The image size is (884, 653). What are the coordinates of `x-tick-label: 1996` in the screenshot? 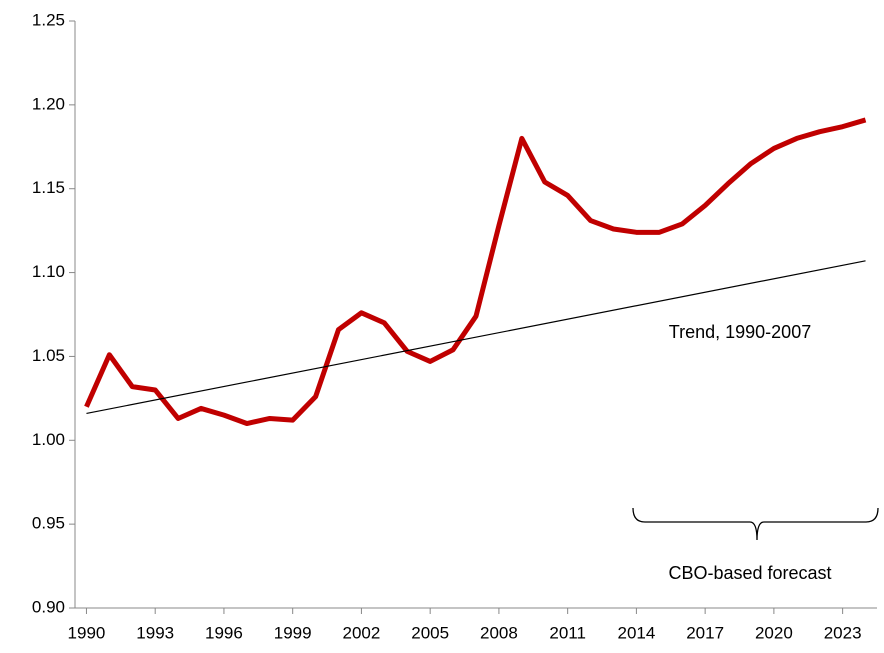 It's located at (224, 632).